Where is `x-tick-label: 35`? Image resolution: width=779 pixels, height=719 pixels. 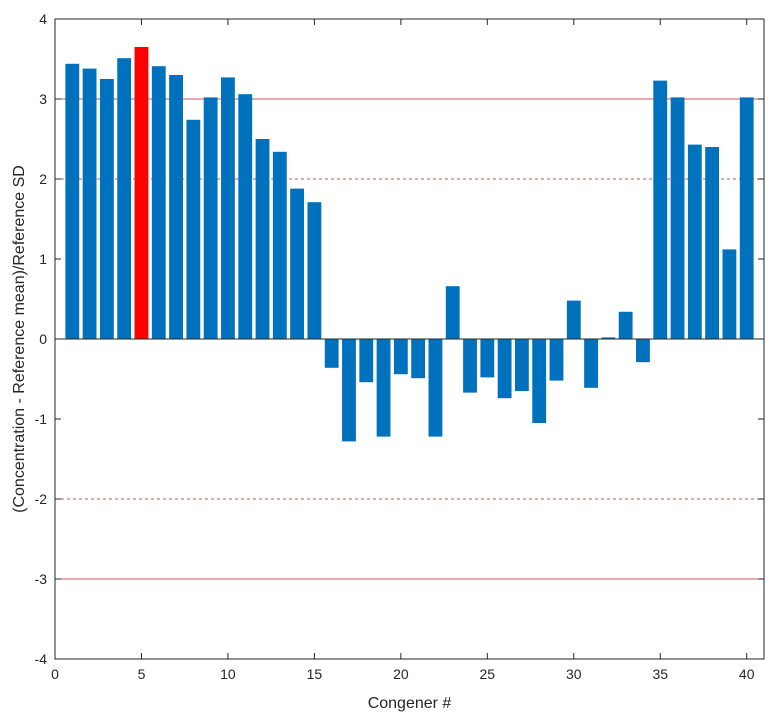 x-tick-label: 35 is located at coordinates (660, 674).